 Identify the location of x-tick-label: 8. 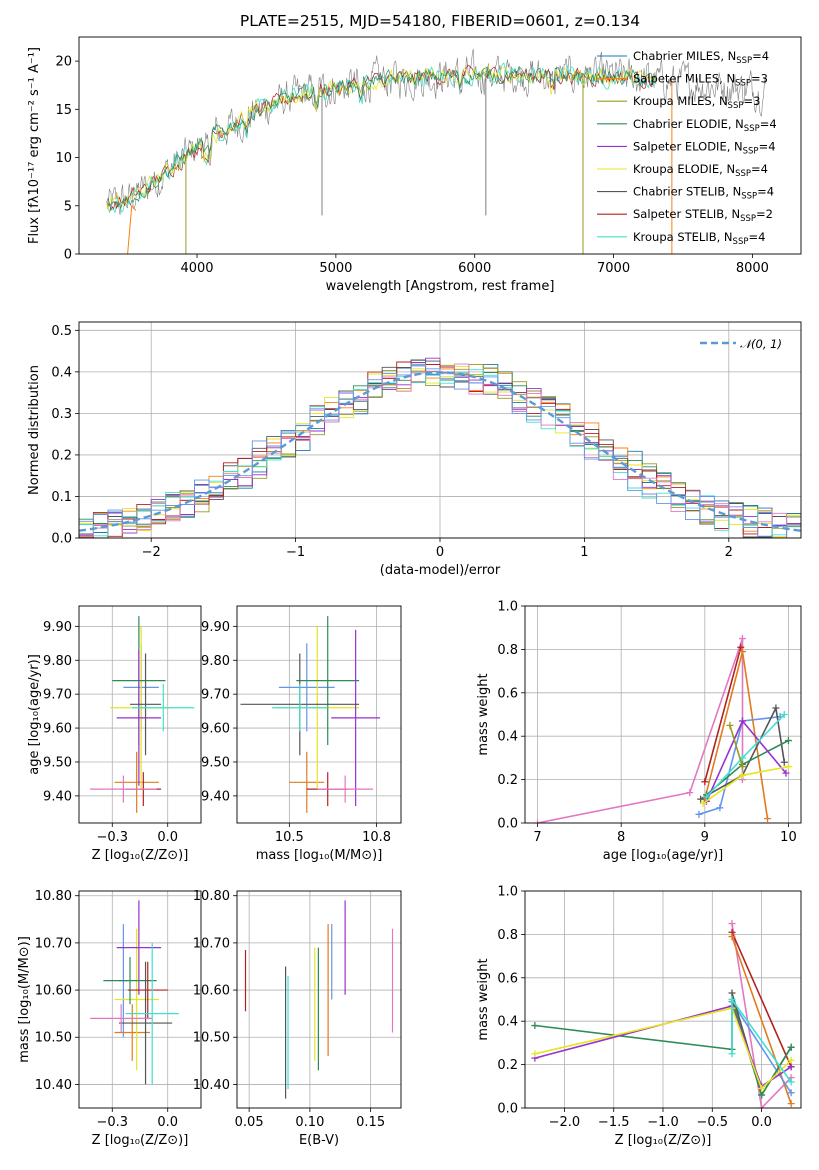
(621, 837).